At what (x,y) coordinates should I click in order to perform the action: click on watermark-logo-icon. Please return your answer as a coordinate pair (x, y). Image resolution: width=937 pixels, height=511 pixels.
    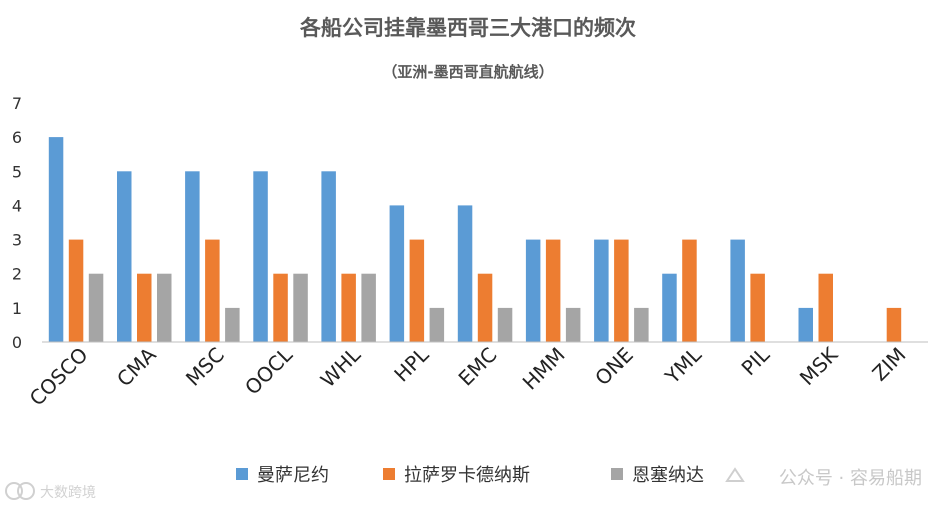
    Looking at the image, I should click on (14, 491).